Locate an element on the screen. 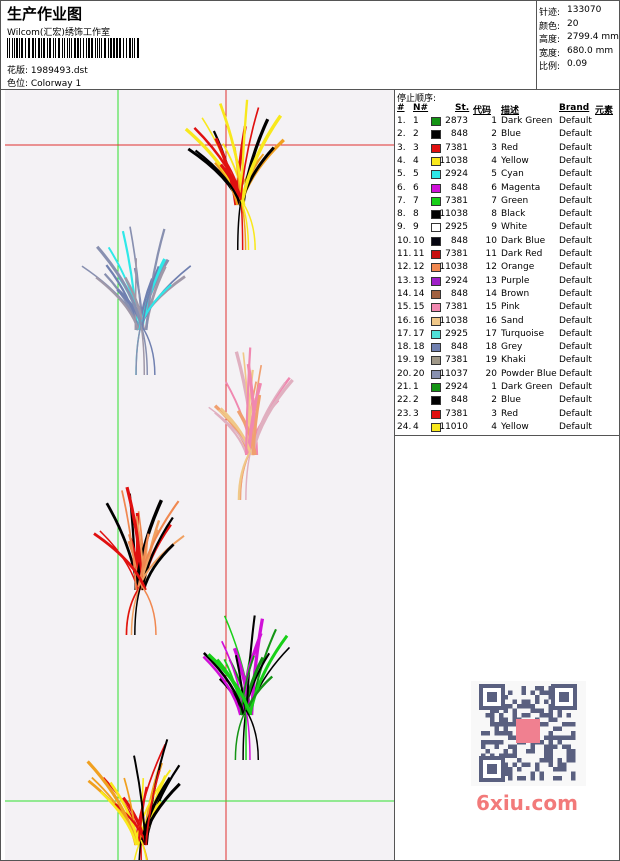  row-index: 5. is located at coordinates (401, 174).